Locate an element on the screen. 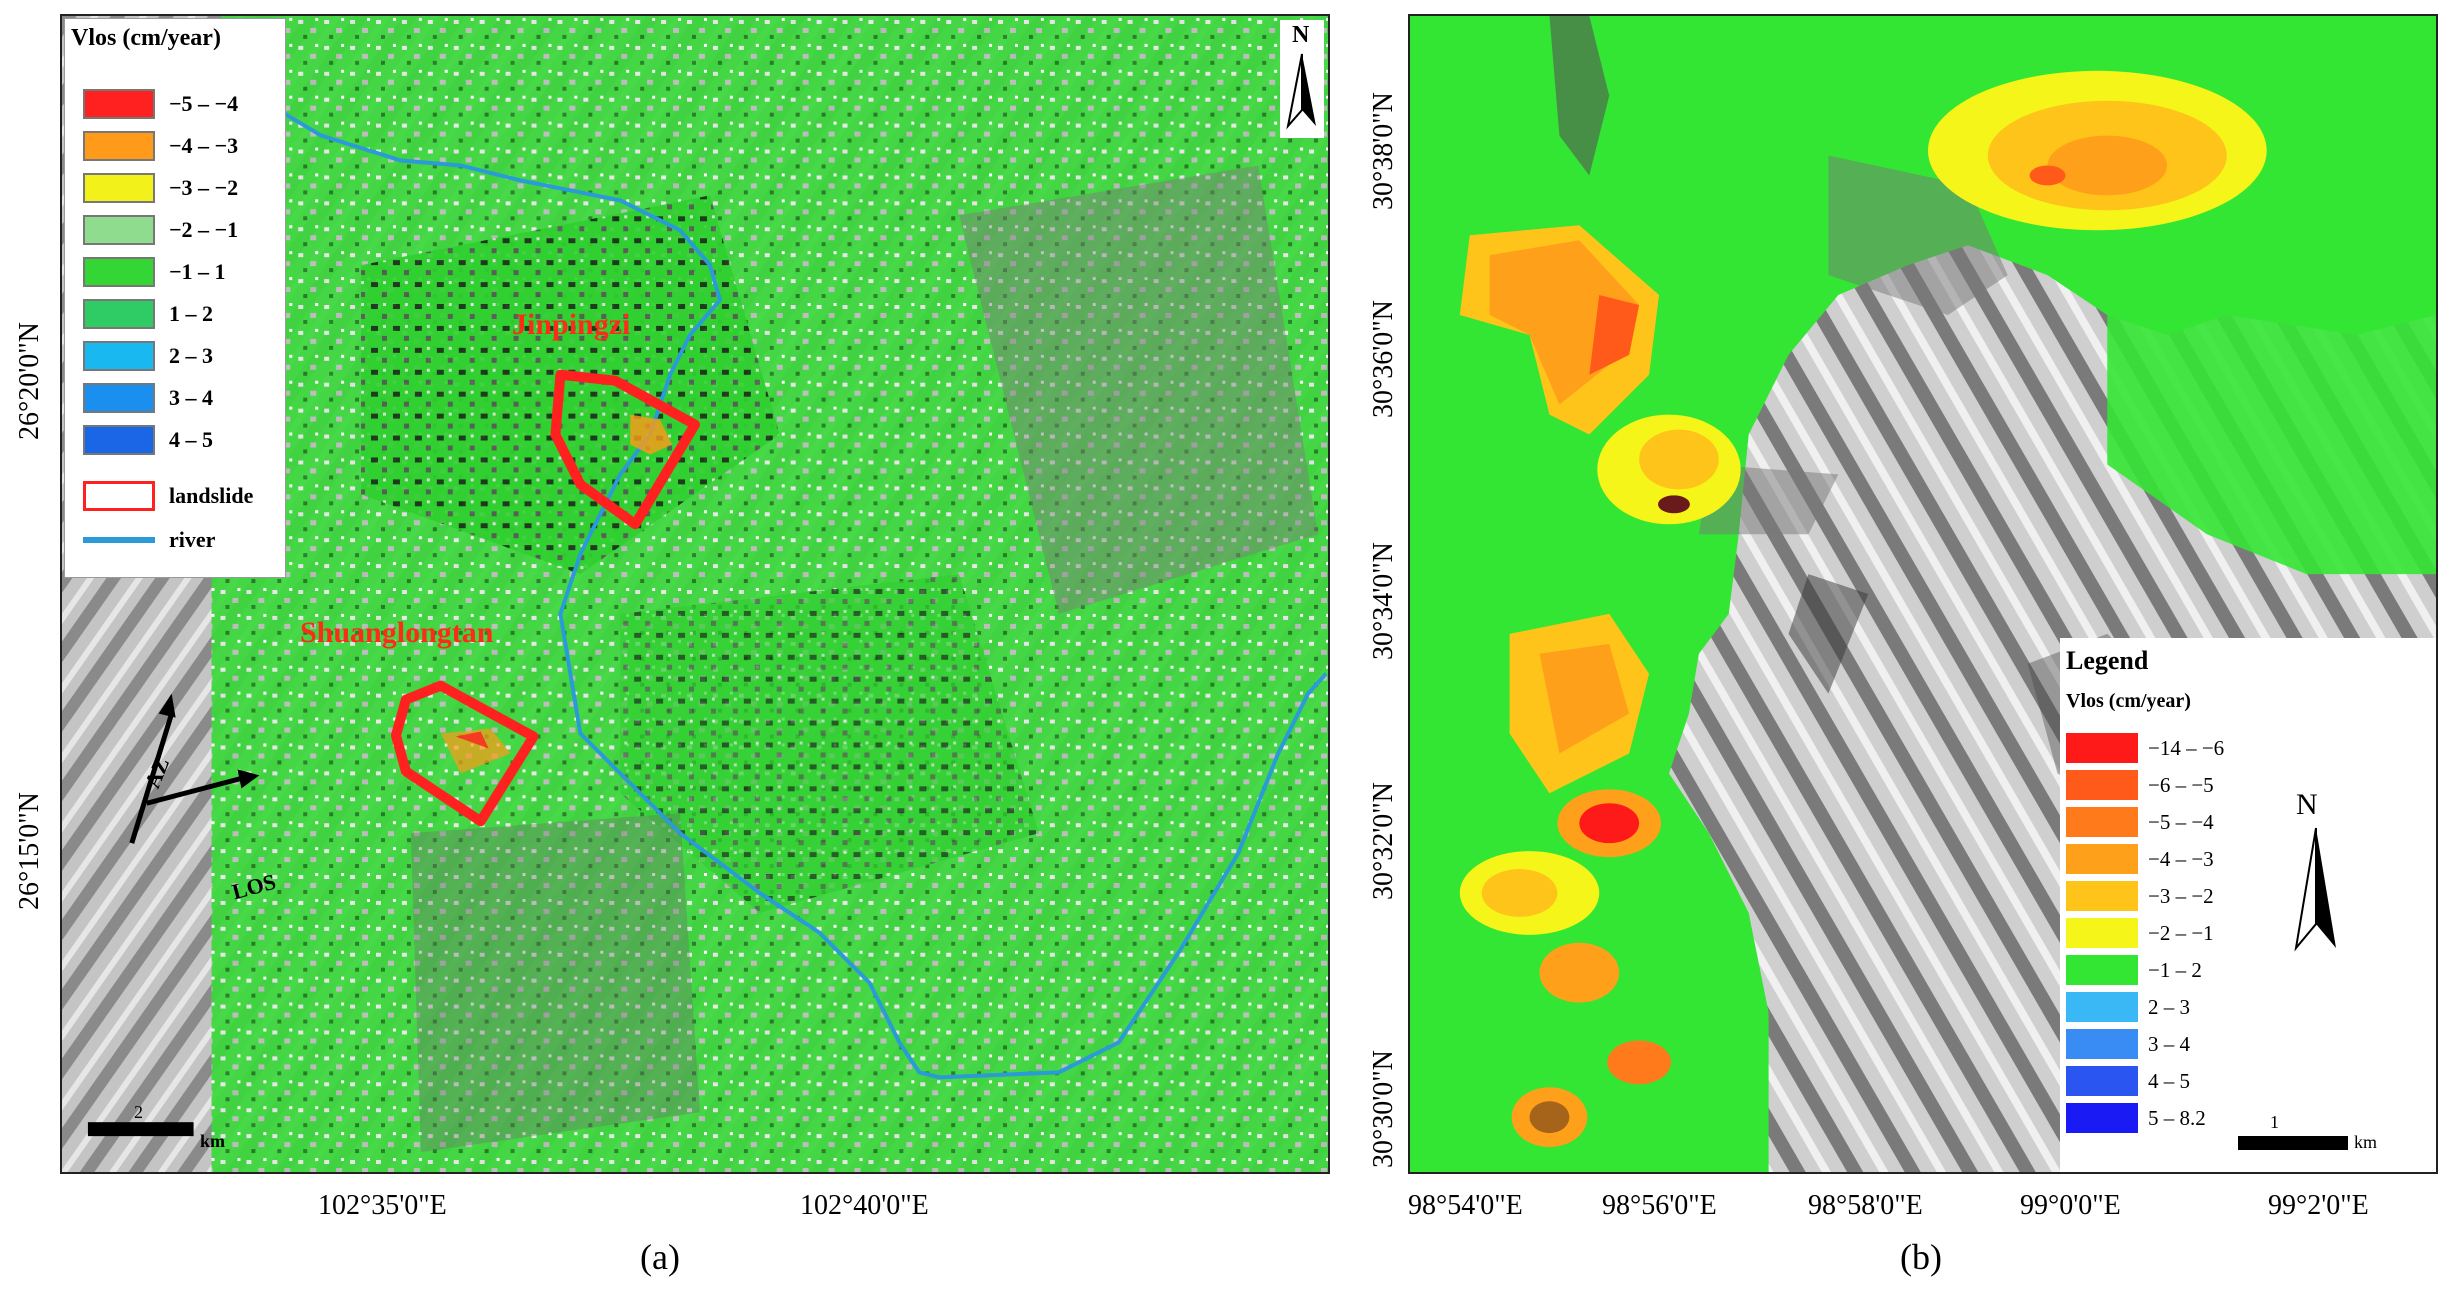  y-tick-a: 26°20'0"N is located at coordinates (29, 381).